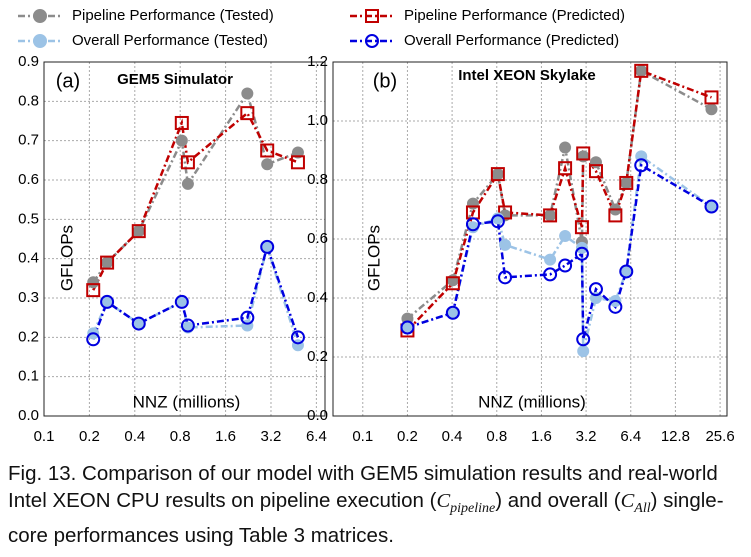 Image resolution: width=751 pixels, height=557 pixels. I want to click on y-tick-label: 0.2, so click(317, 356).